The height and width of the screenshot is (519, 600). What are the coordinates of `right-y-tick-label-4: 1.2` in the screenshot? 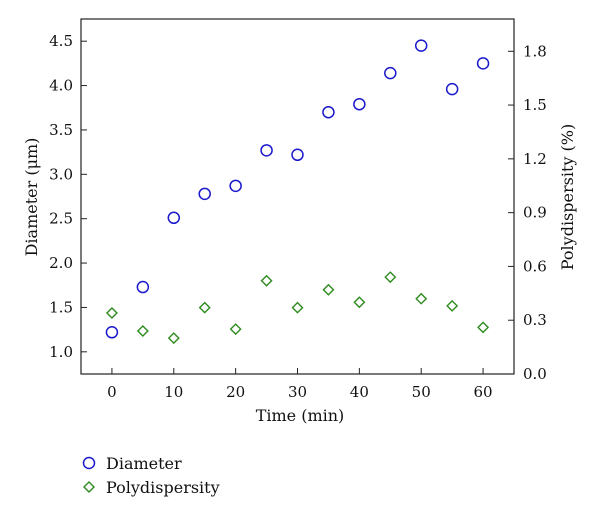 It's located at (535, 159).